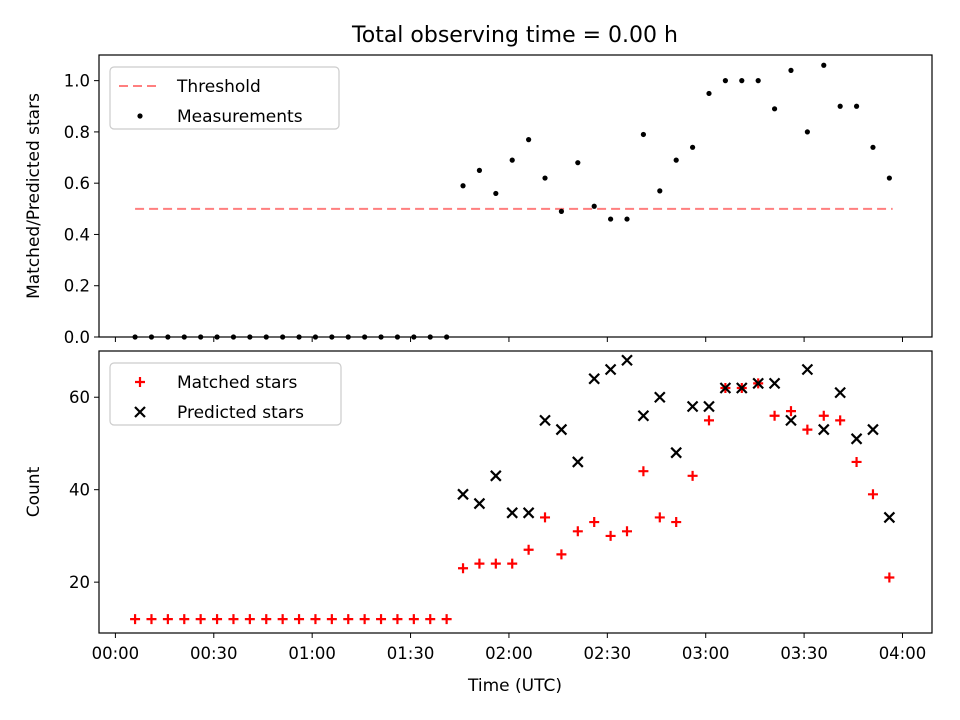 This screenshot has height=720, width=960. I want to click on y-tick-label: 0.6, so click(77, 183).